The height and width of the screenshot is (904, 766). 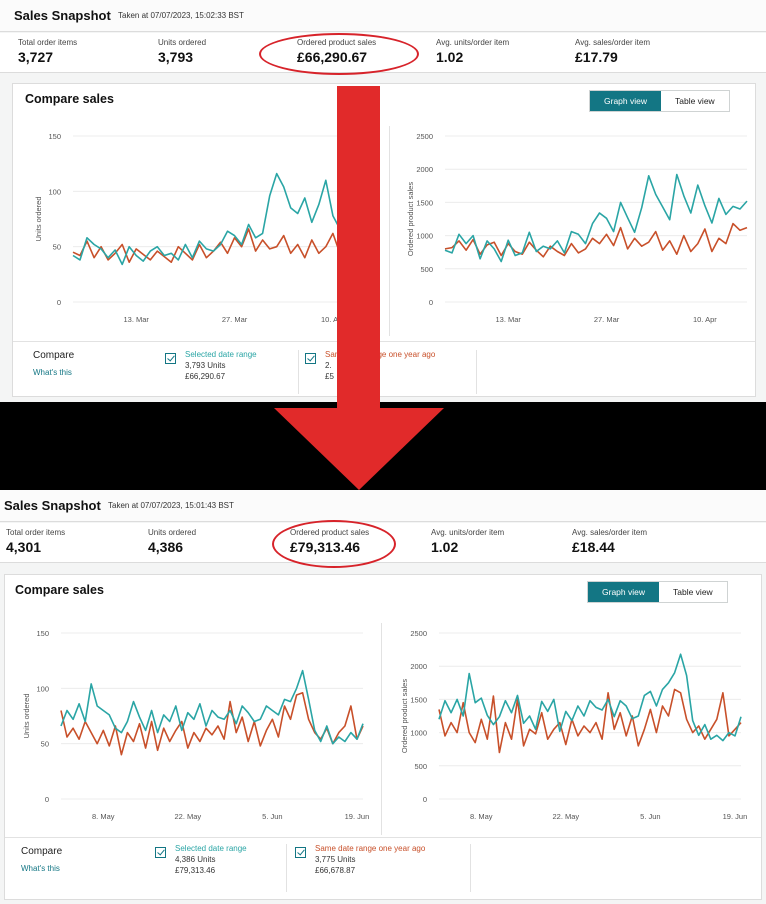 What do you see at coordinates (335, 870) in the screenshot?
I see `legend-sales: £66,678.87` at bounding box center [335, 870].